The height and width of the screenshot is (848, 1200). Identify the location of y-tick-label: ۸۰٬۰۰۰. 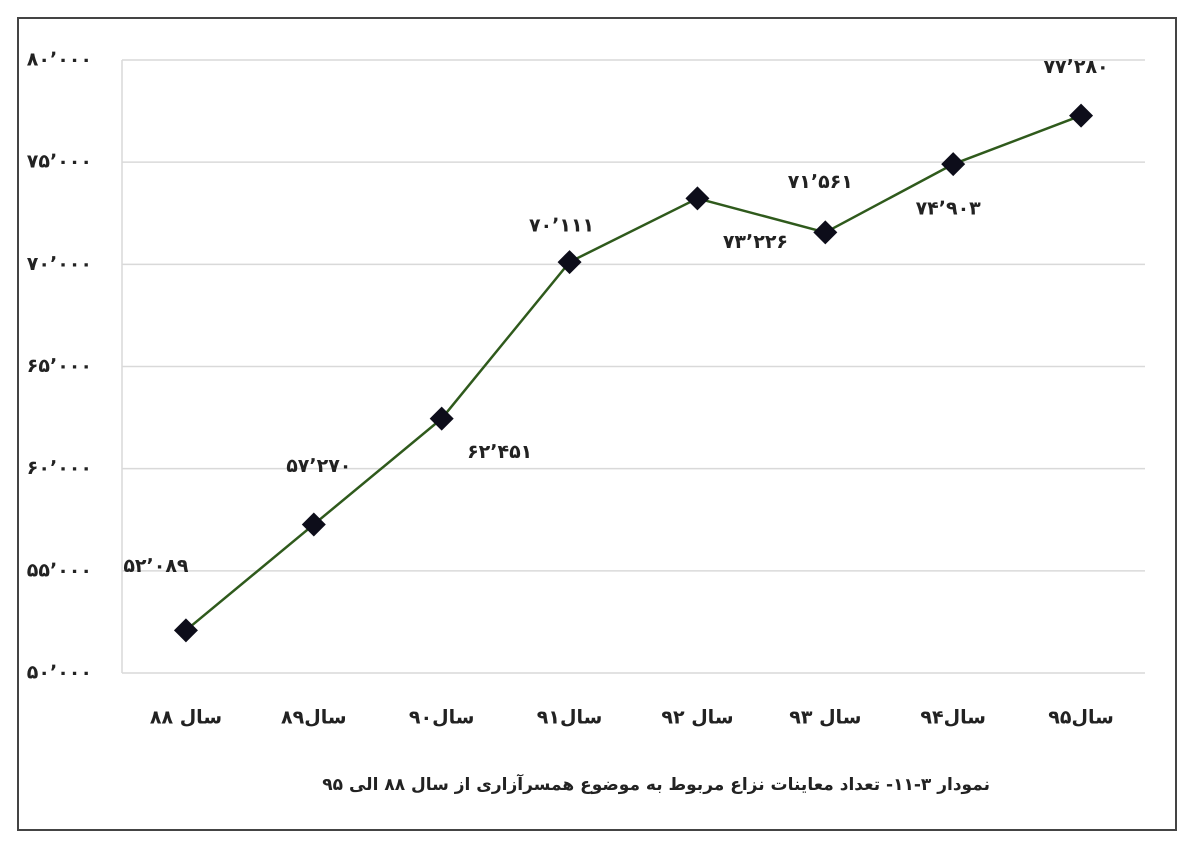
(59, 60).